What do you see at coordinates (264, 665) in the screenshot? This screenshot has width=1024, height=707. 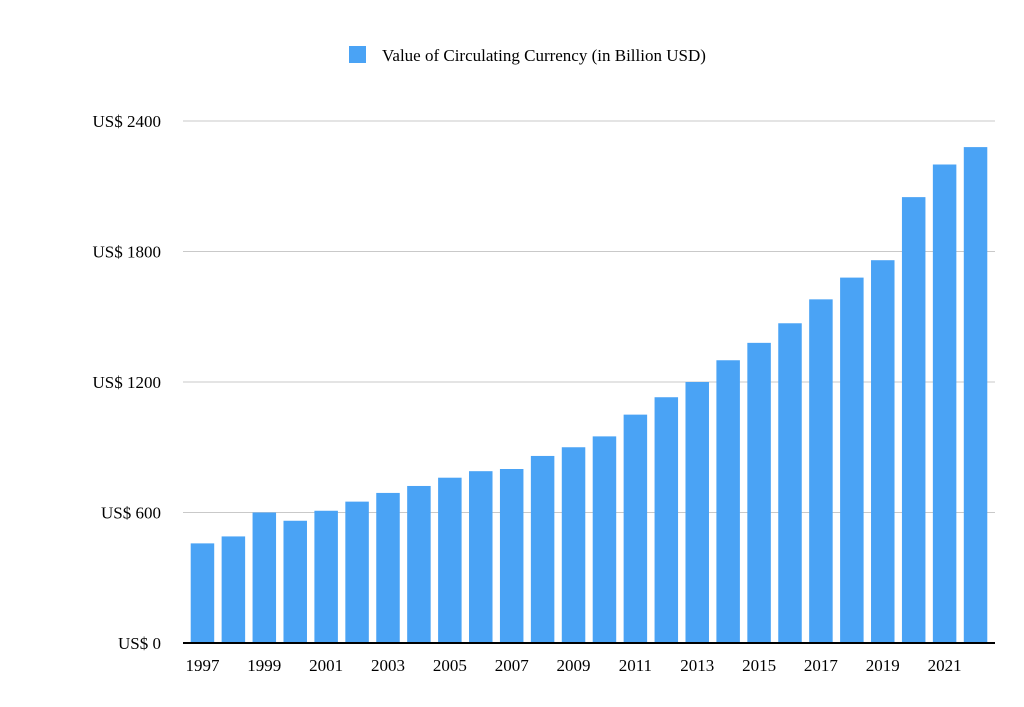 I see `x-tick-label: 1999` at bounding box center [264, 665].